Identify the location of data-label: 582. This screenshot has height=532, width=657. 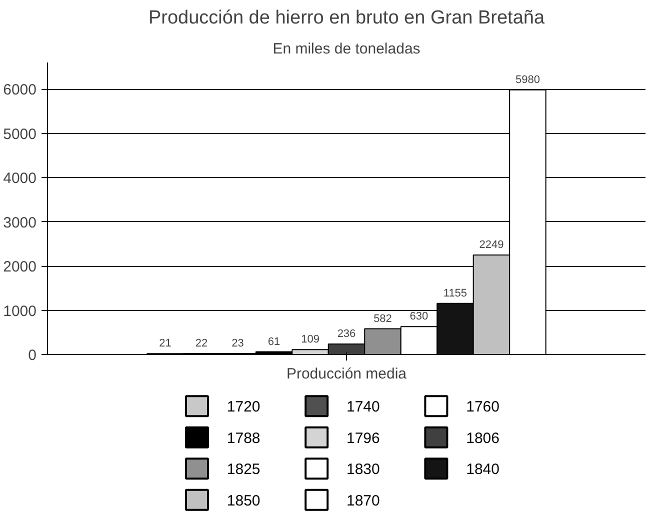
(383, 318).